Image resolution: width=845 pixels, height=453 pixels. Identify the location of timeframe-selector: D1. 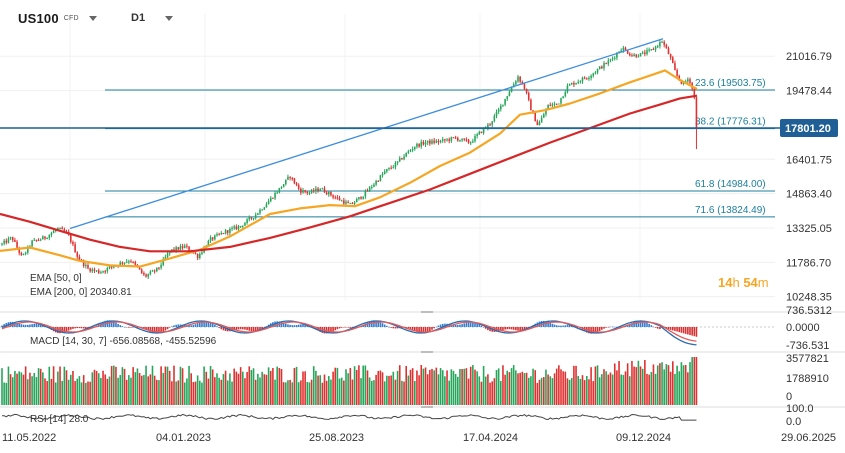
(152, 18).